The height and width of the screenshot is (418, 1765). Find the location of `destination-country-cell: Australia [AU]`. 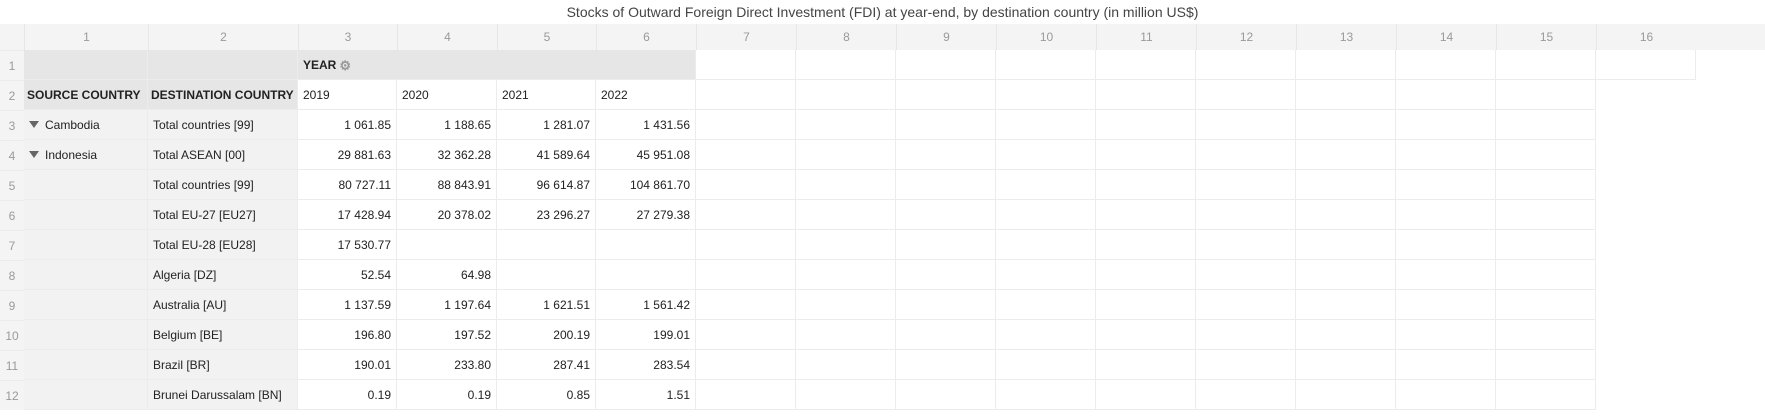

destination-country-cell: Australia [AU] is located at coordinates (223, 305).